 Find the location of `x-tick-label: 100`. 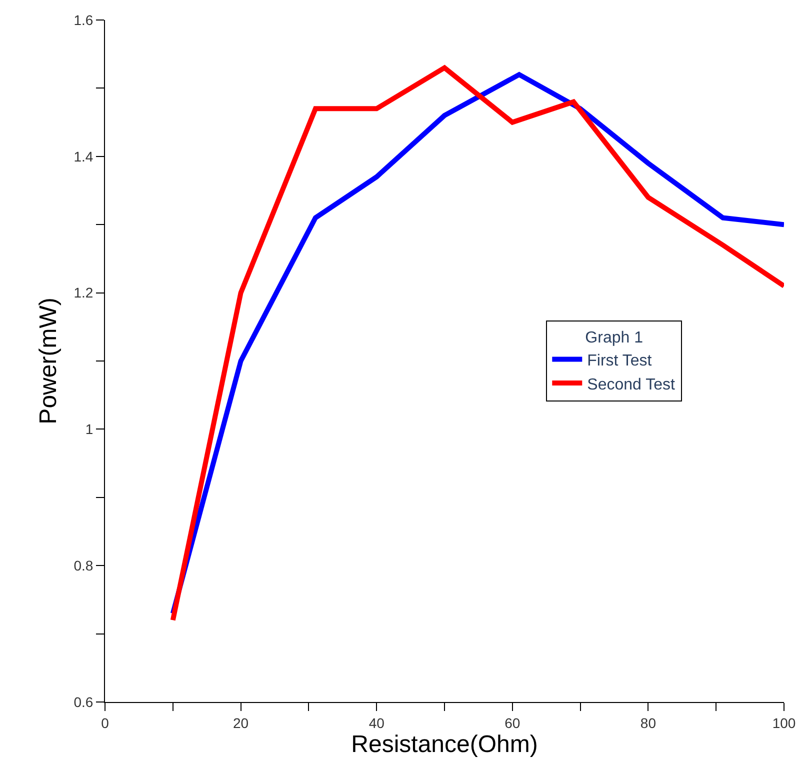

x-tick-label: 100 is located at coordinates (784, 722).